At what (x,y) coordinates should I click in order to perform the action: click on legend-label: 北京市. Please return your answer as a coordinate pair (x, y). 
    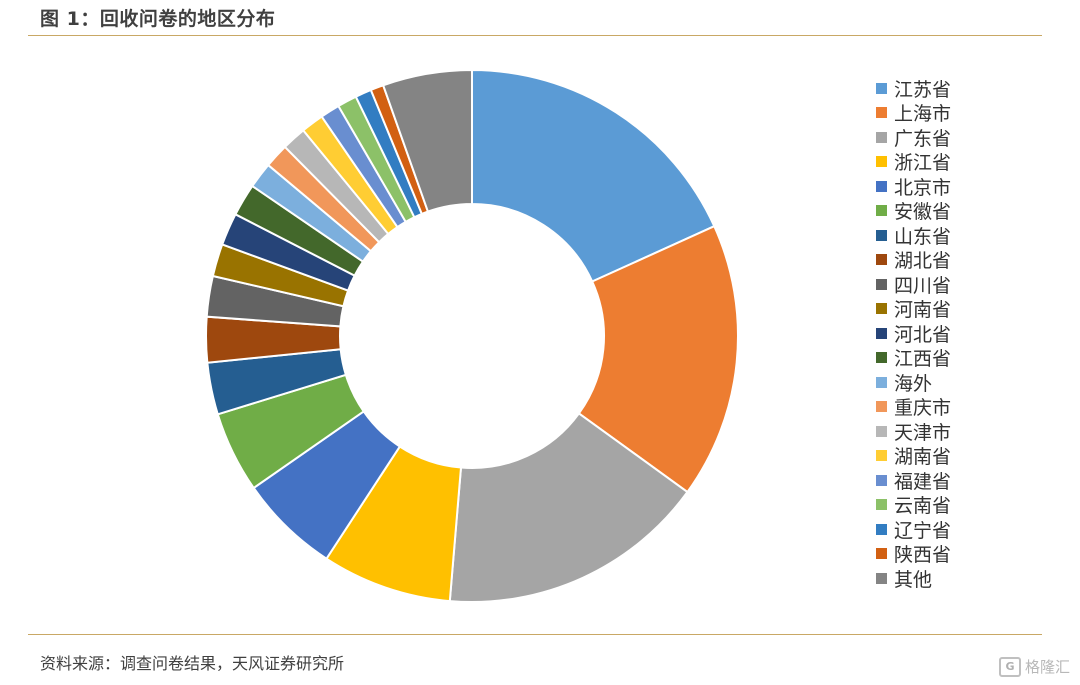
    Looking at the image, I should click on (923, 187).